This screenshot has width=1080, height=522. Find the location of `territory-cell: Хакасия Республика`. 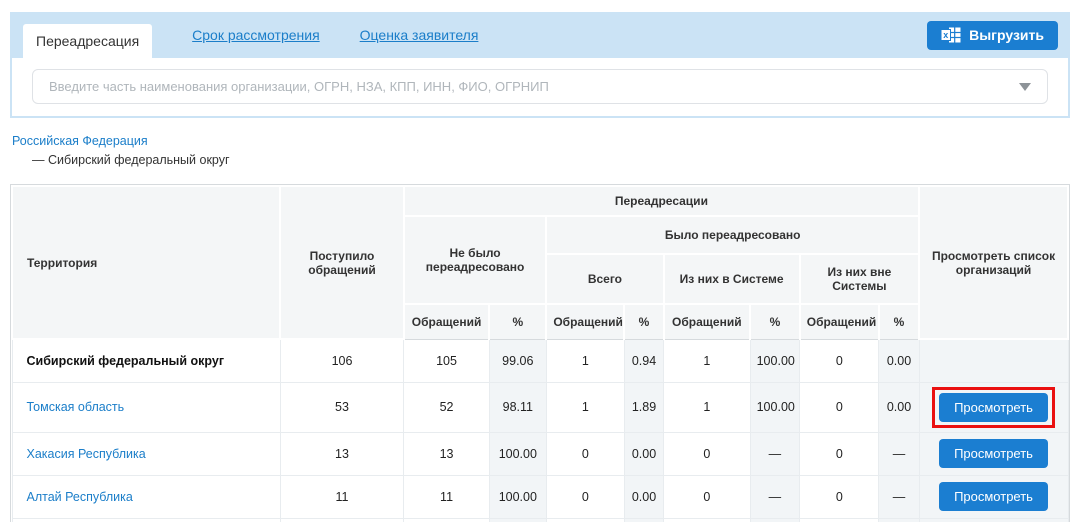

territory-cell: Хакасия Республика is located at coordinates (146, 453).